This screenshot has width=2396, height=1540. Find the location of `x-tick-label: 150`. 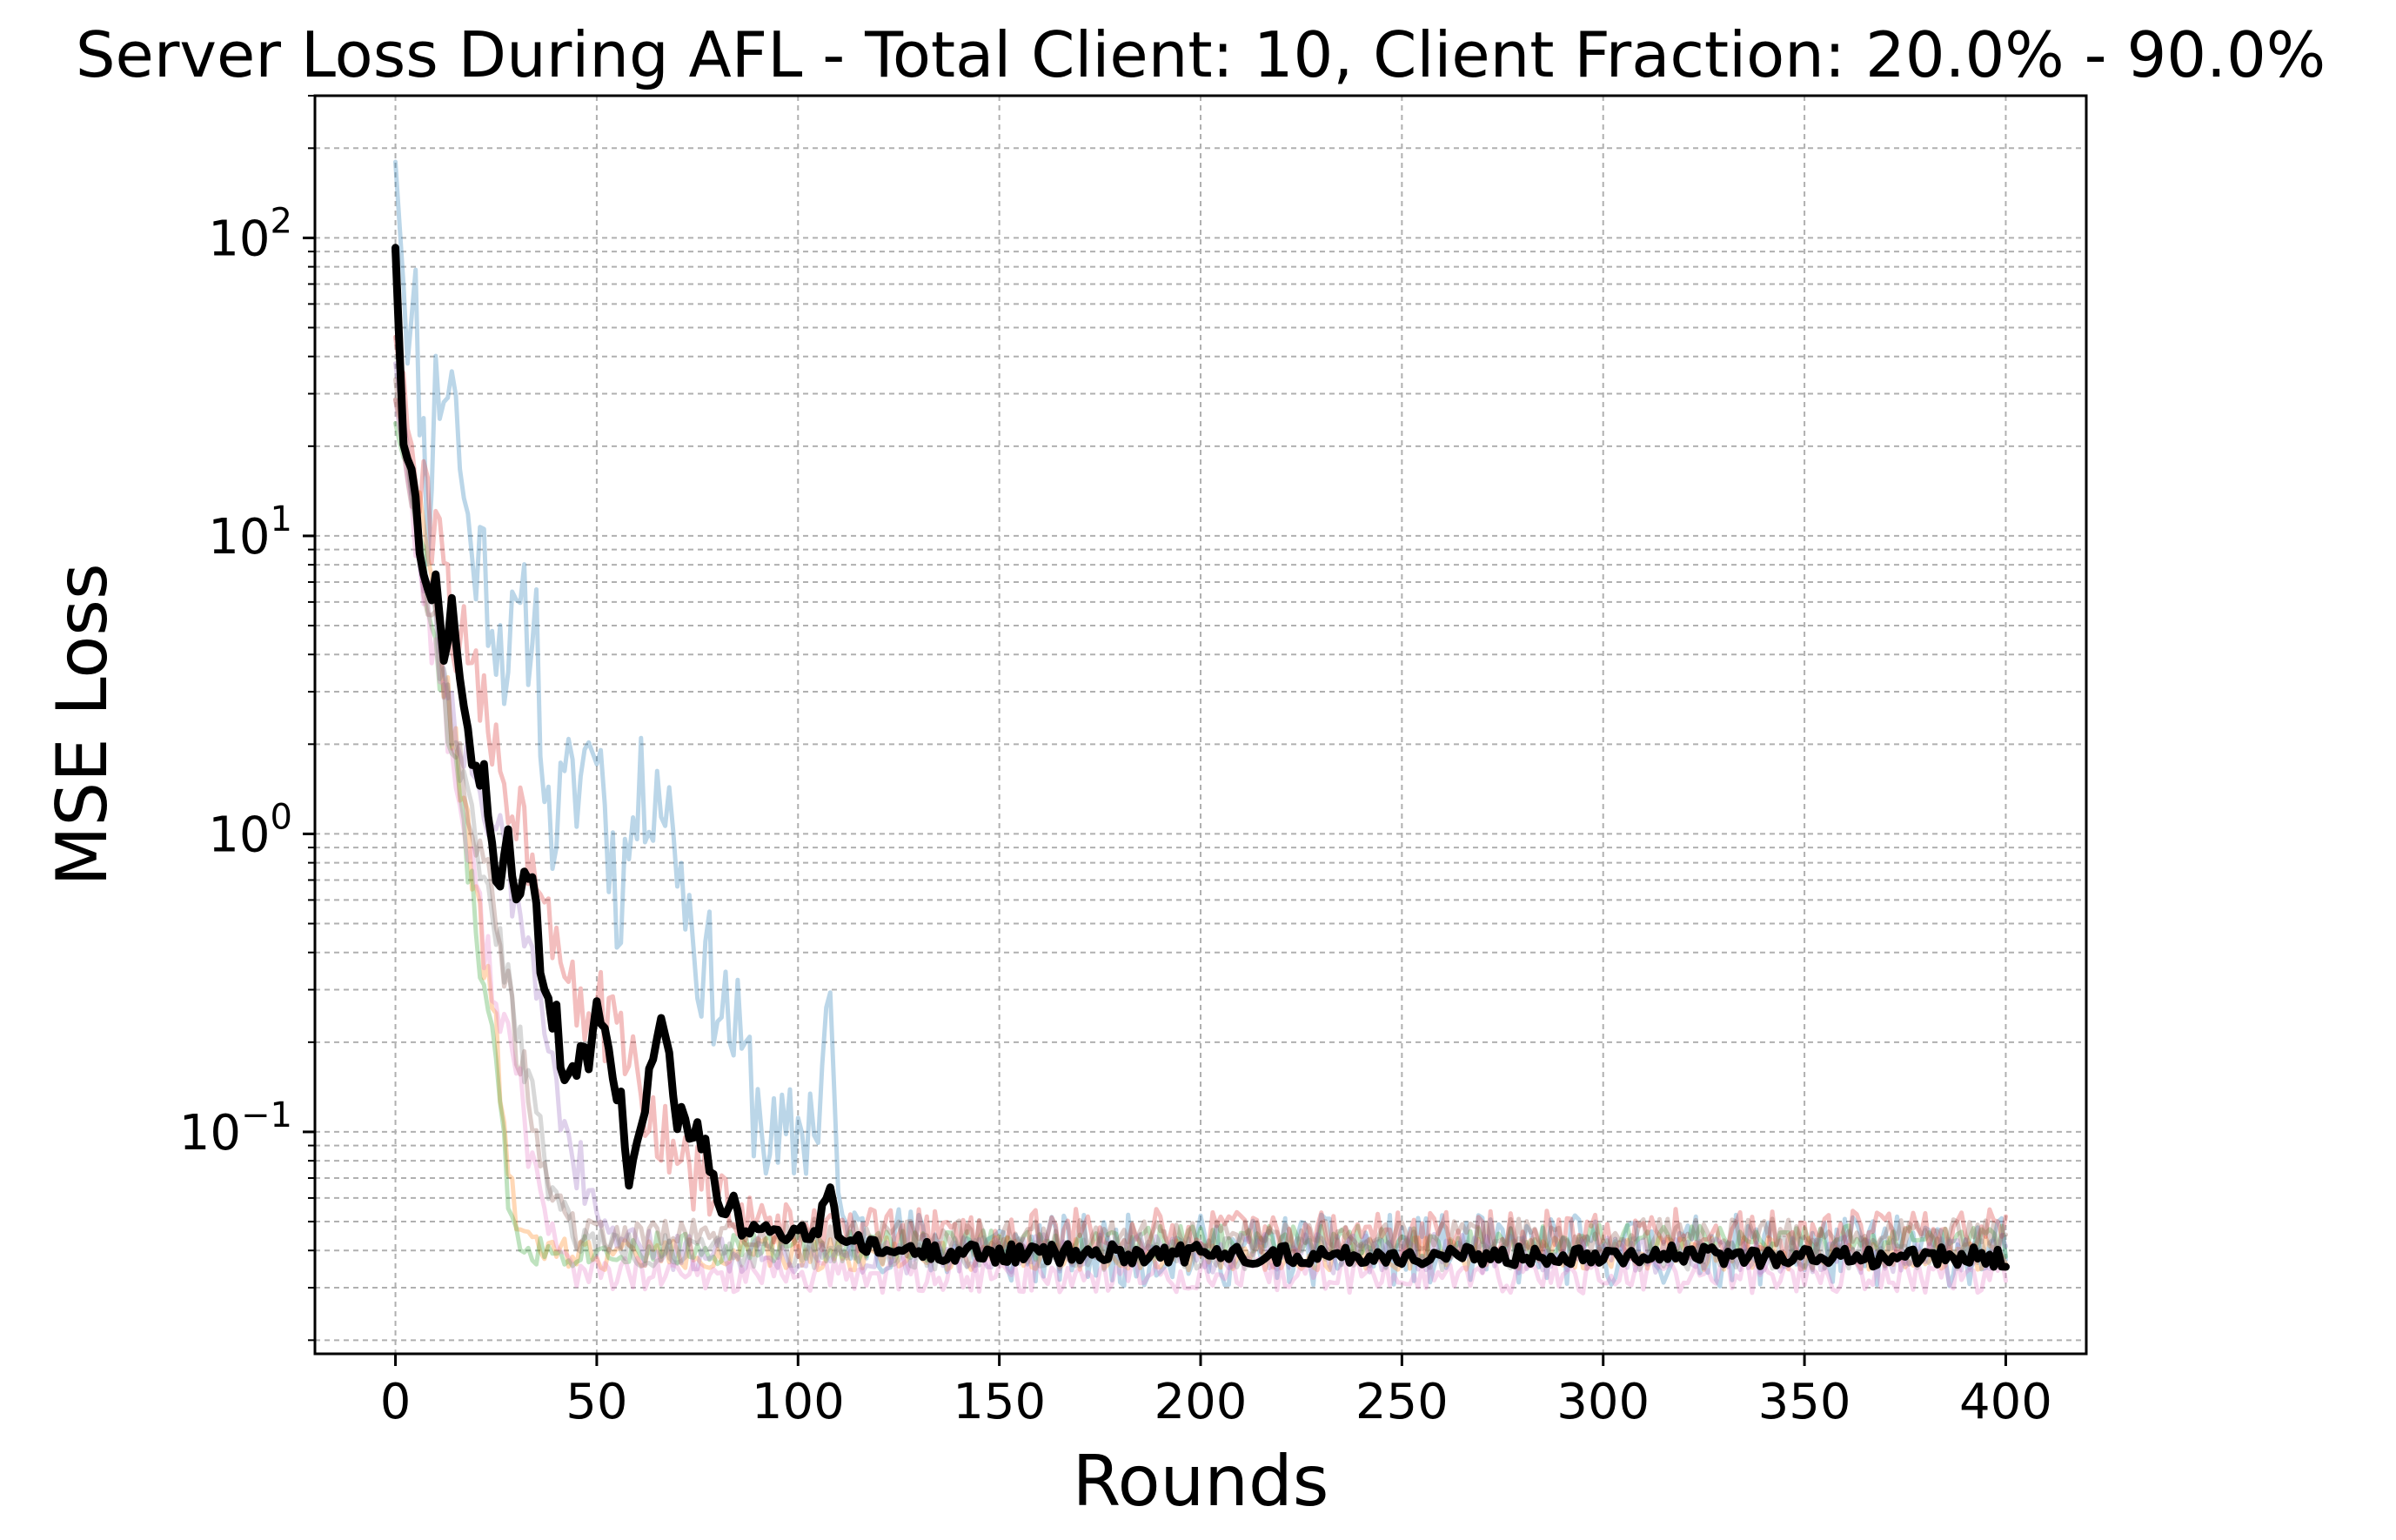

x-tick-label: 150 is located at coordinates (999, 1402).